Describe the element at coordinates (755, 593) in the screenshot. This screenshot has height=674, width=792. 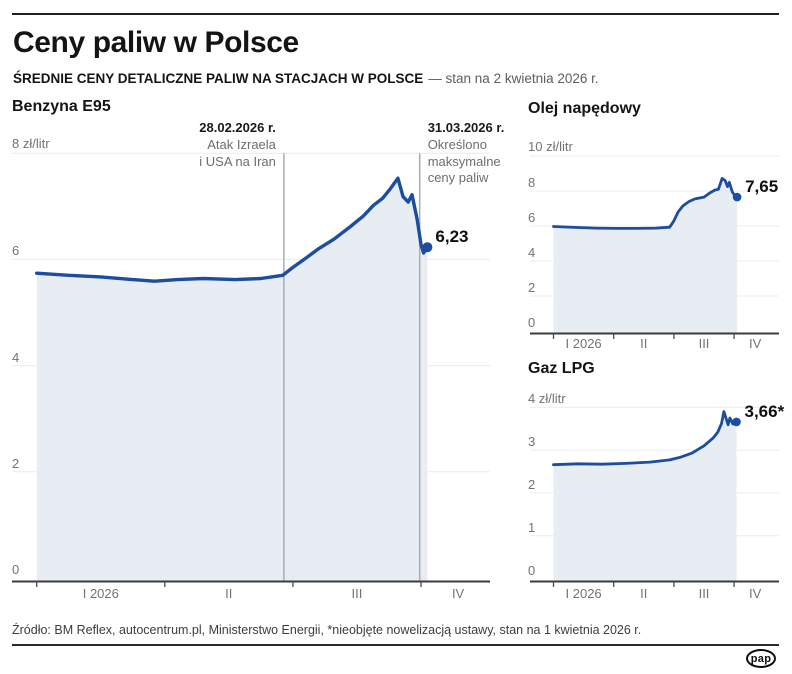
I see `x-tick-label-gaz-3: IV` at that location.